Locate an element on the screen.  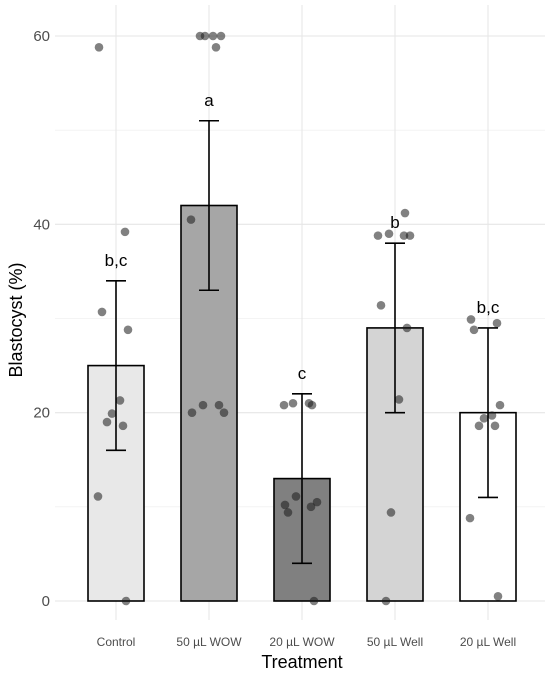
x-tick-label: 50 µL WOW is located at coordinates (209, 642).